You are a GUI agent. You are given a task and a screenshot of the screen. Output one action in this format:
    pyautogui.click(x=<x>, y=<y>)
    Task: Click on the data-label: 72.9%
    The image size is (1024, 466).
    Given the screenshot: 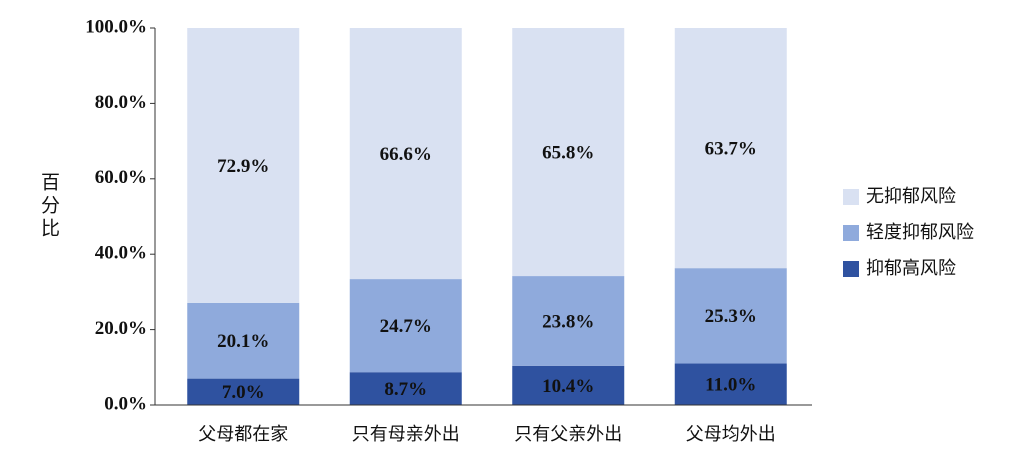 What is the action you would take?
    pyautogui.click(x=243, y=166)
    